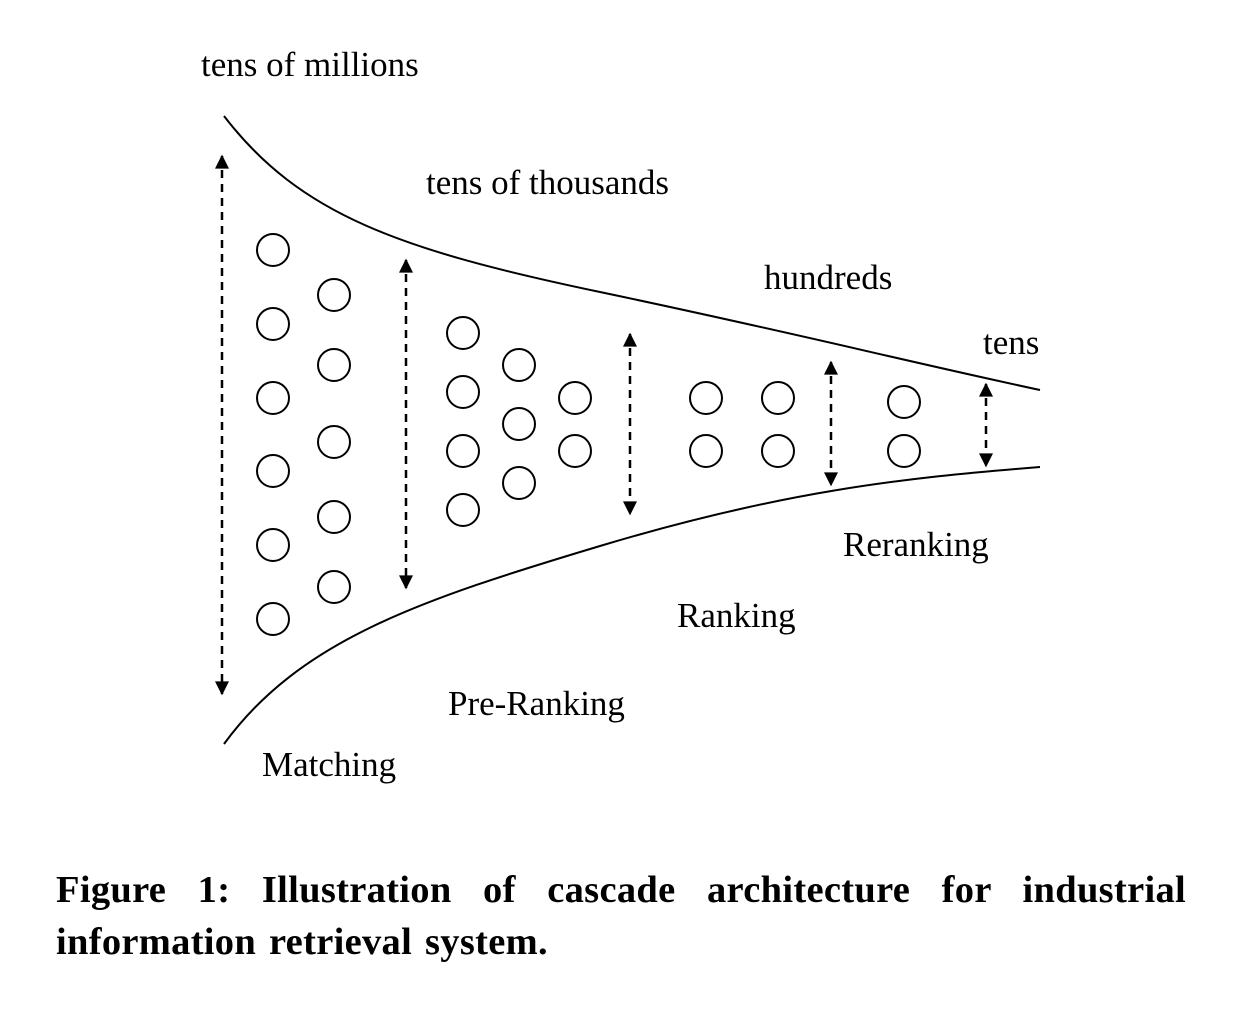 This screenshot has width=1256, height=1014. I want to click on stage-label-ranking: Ranking, so click(736, 615).